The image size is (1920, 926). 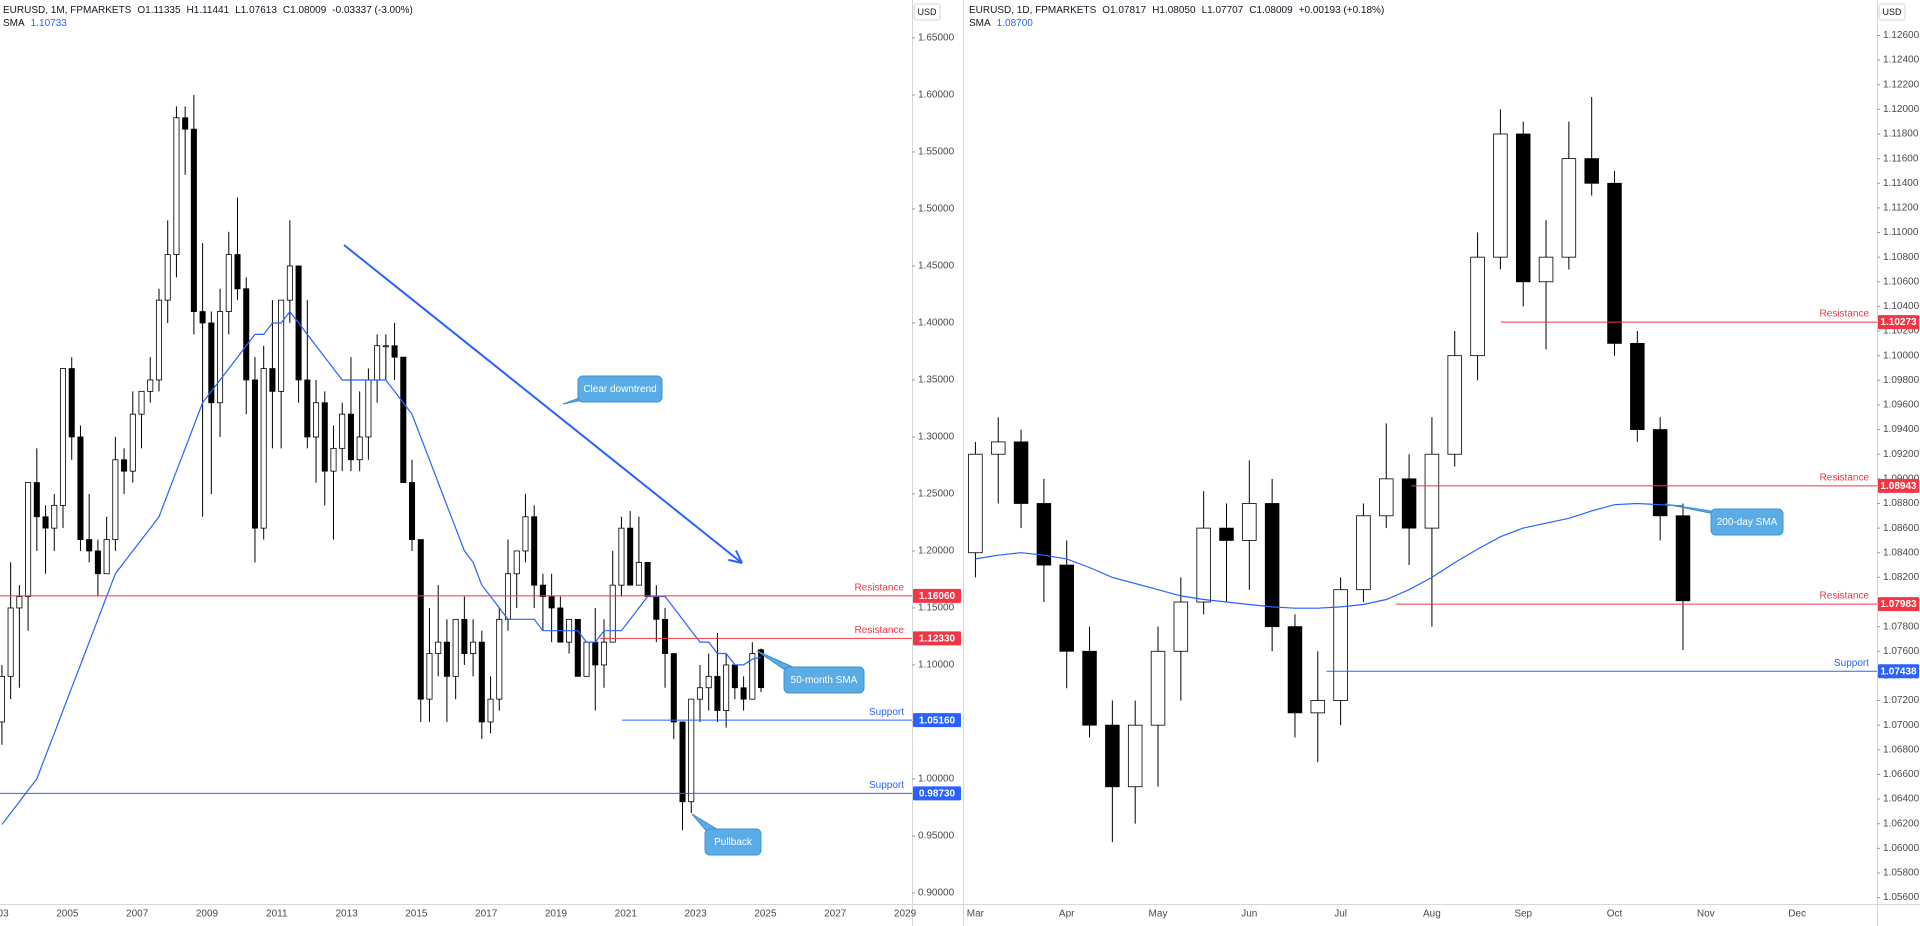 What do you see at coordinates (1706, 914) in the screenshot?
I see `x-tick-label: Nov` at bounding box center [1706, 914].